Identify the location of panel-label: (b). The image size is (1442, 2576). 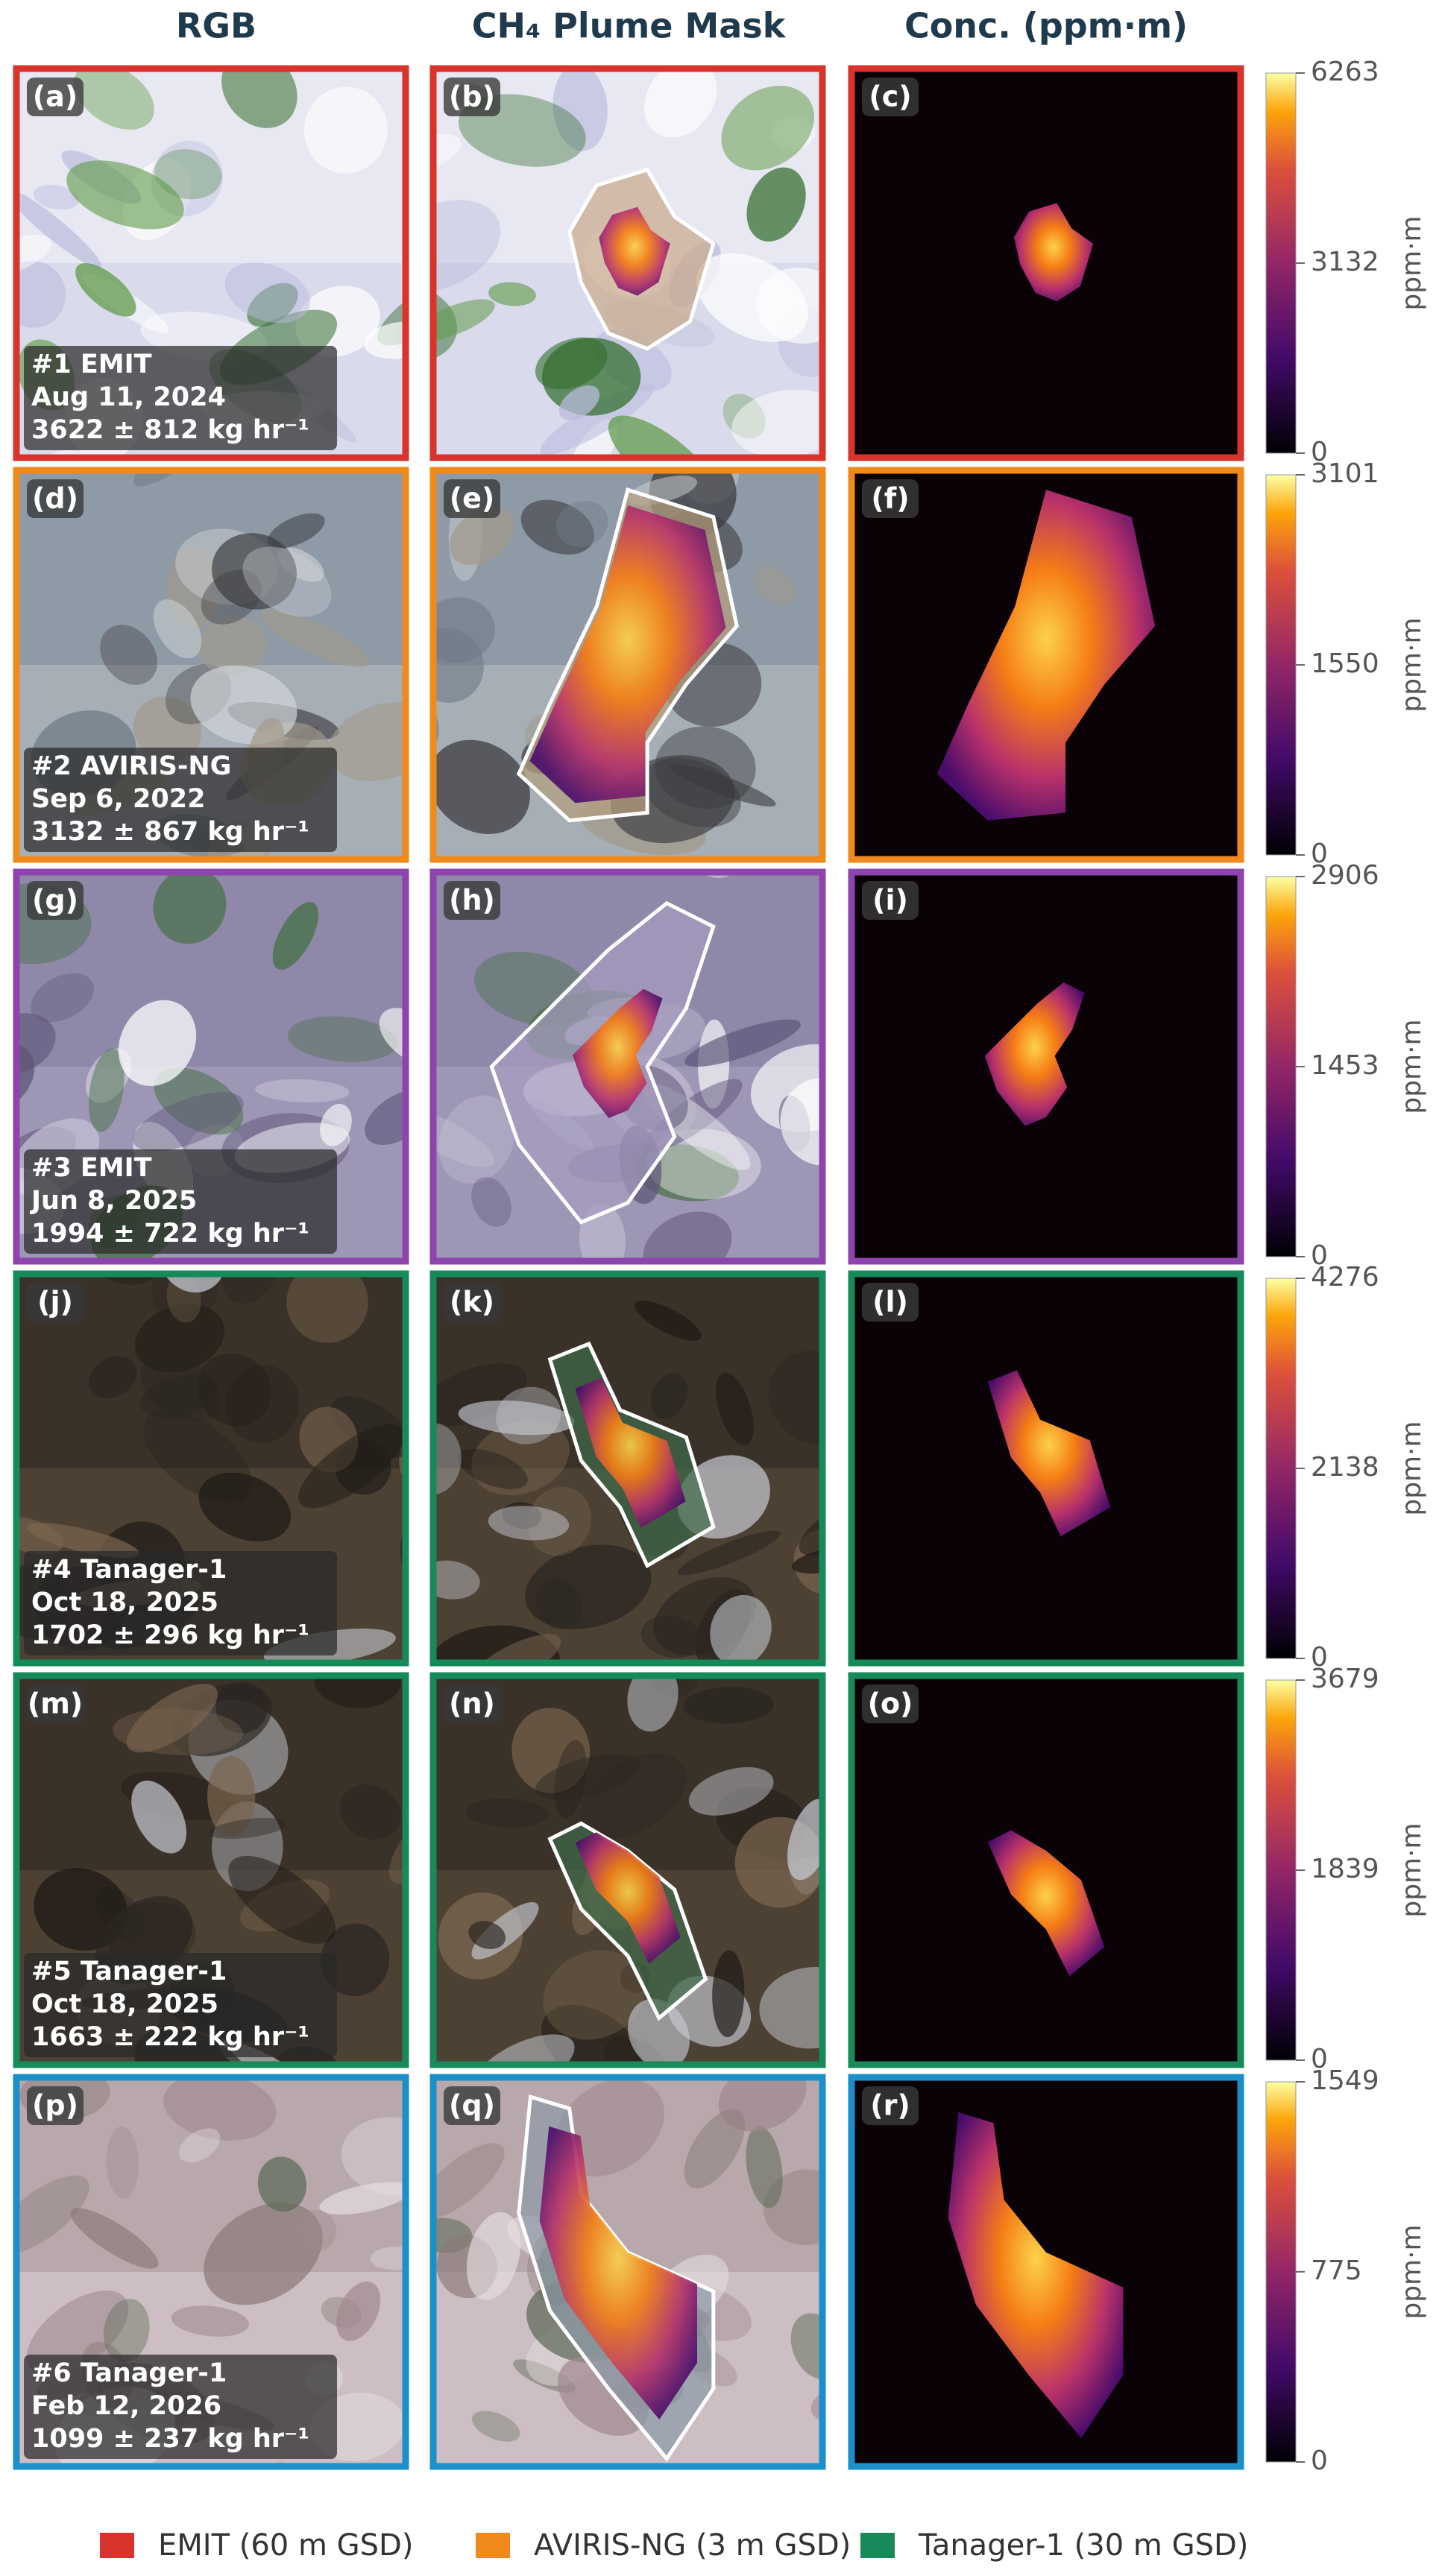
(472, 96).